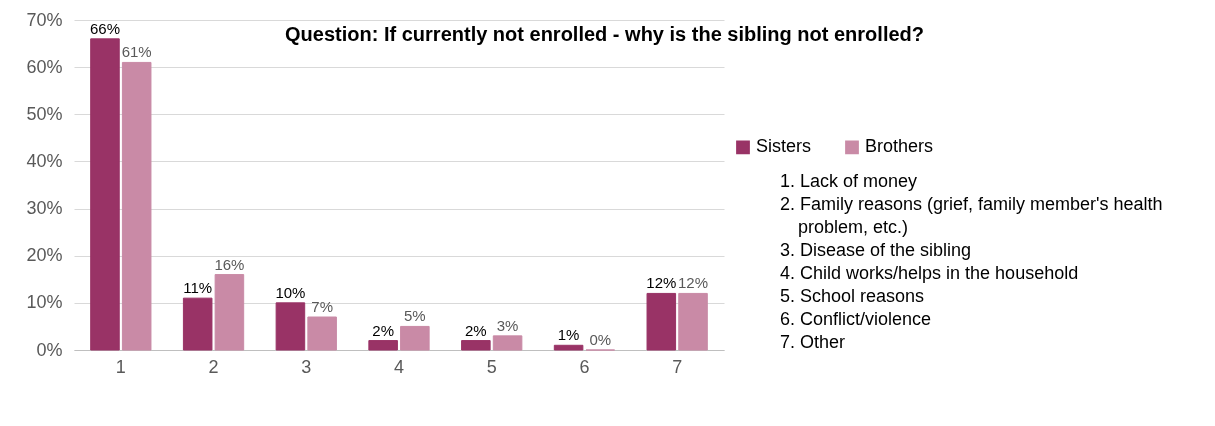  I want to click on data-label: 1%, so click(568, 335).